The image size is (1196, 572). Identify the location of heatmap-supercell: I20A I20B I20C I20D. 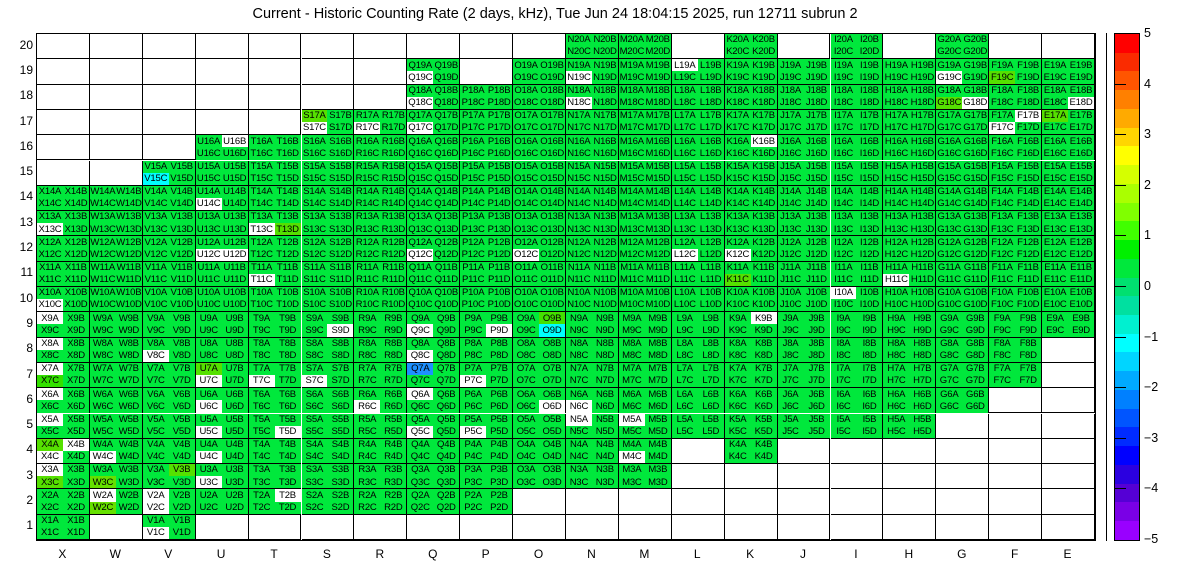
(857, 47).